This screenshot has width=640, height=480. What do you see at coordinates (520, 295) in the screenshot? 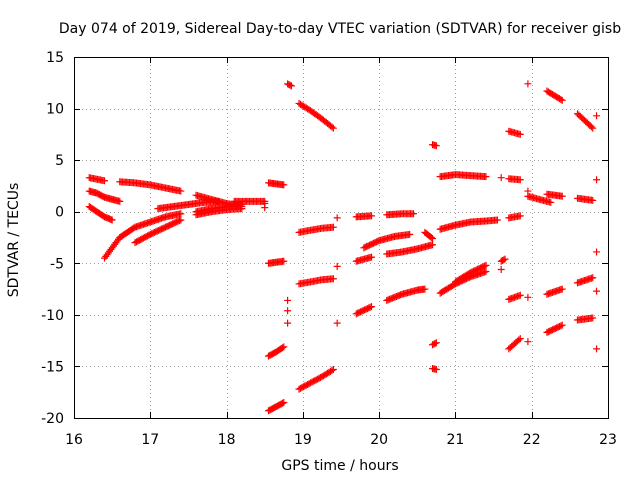
I see `data-point-s31` at bounding box center [520, 295].